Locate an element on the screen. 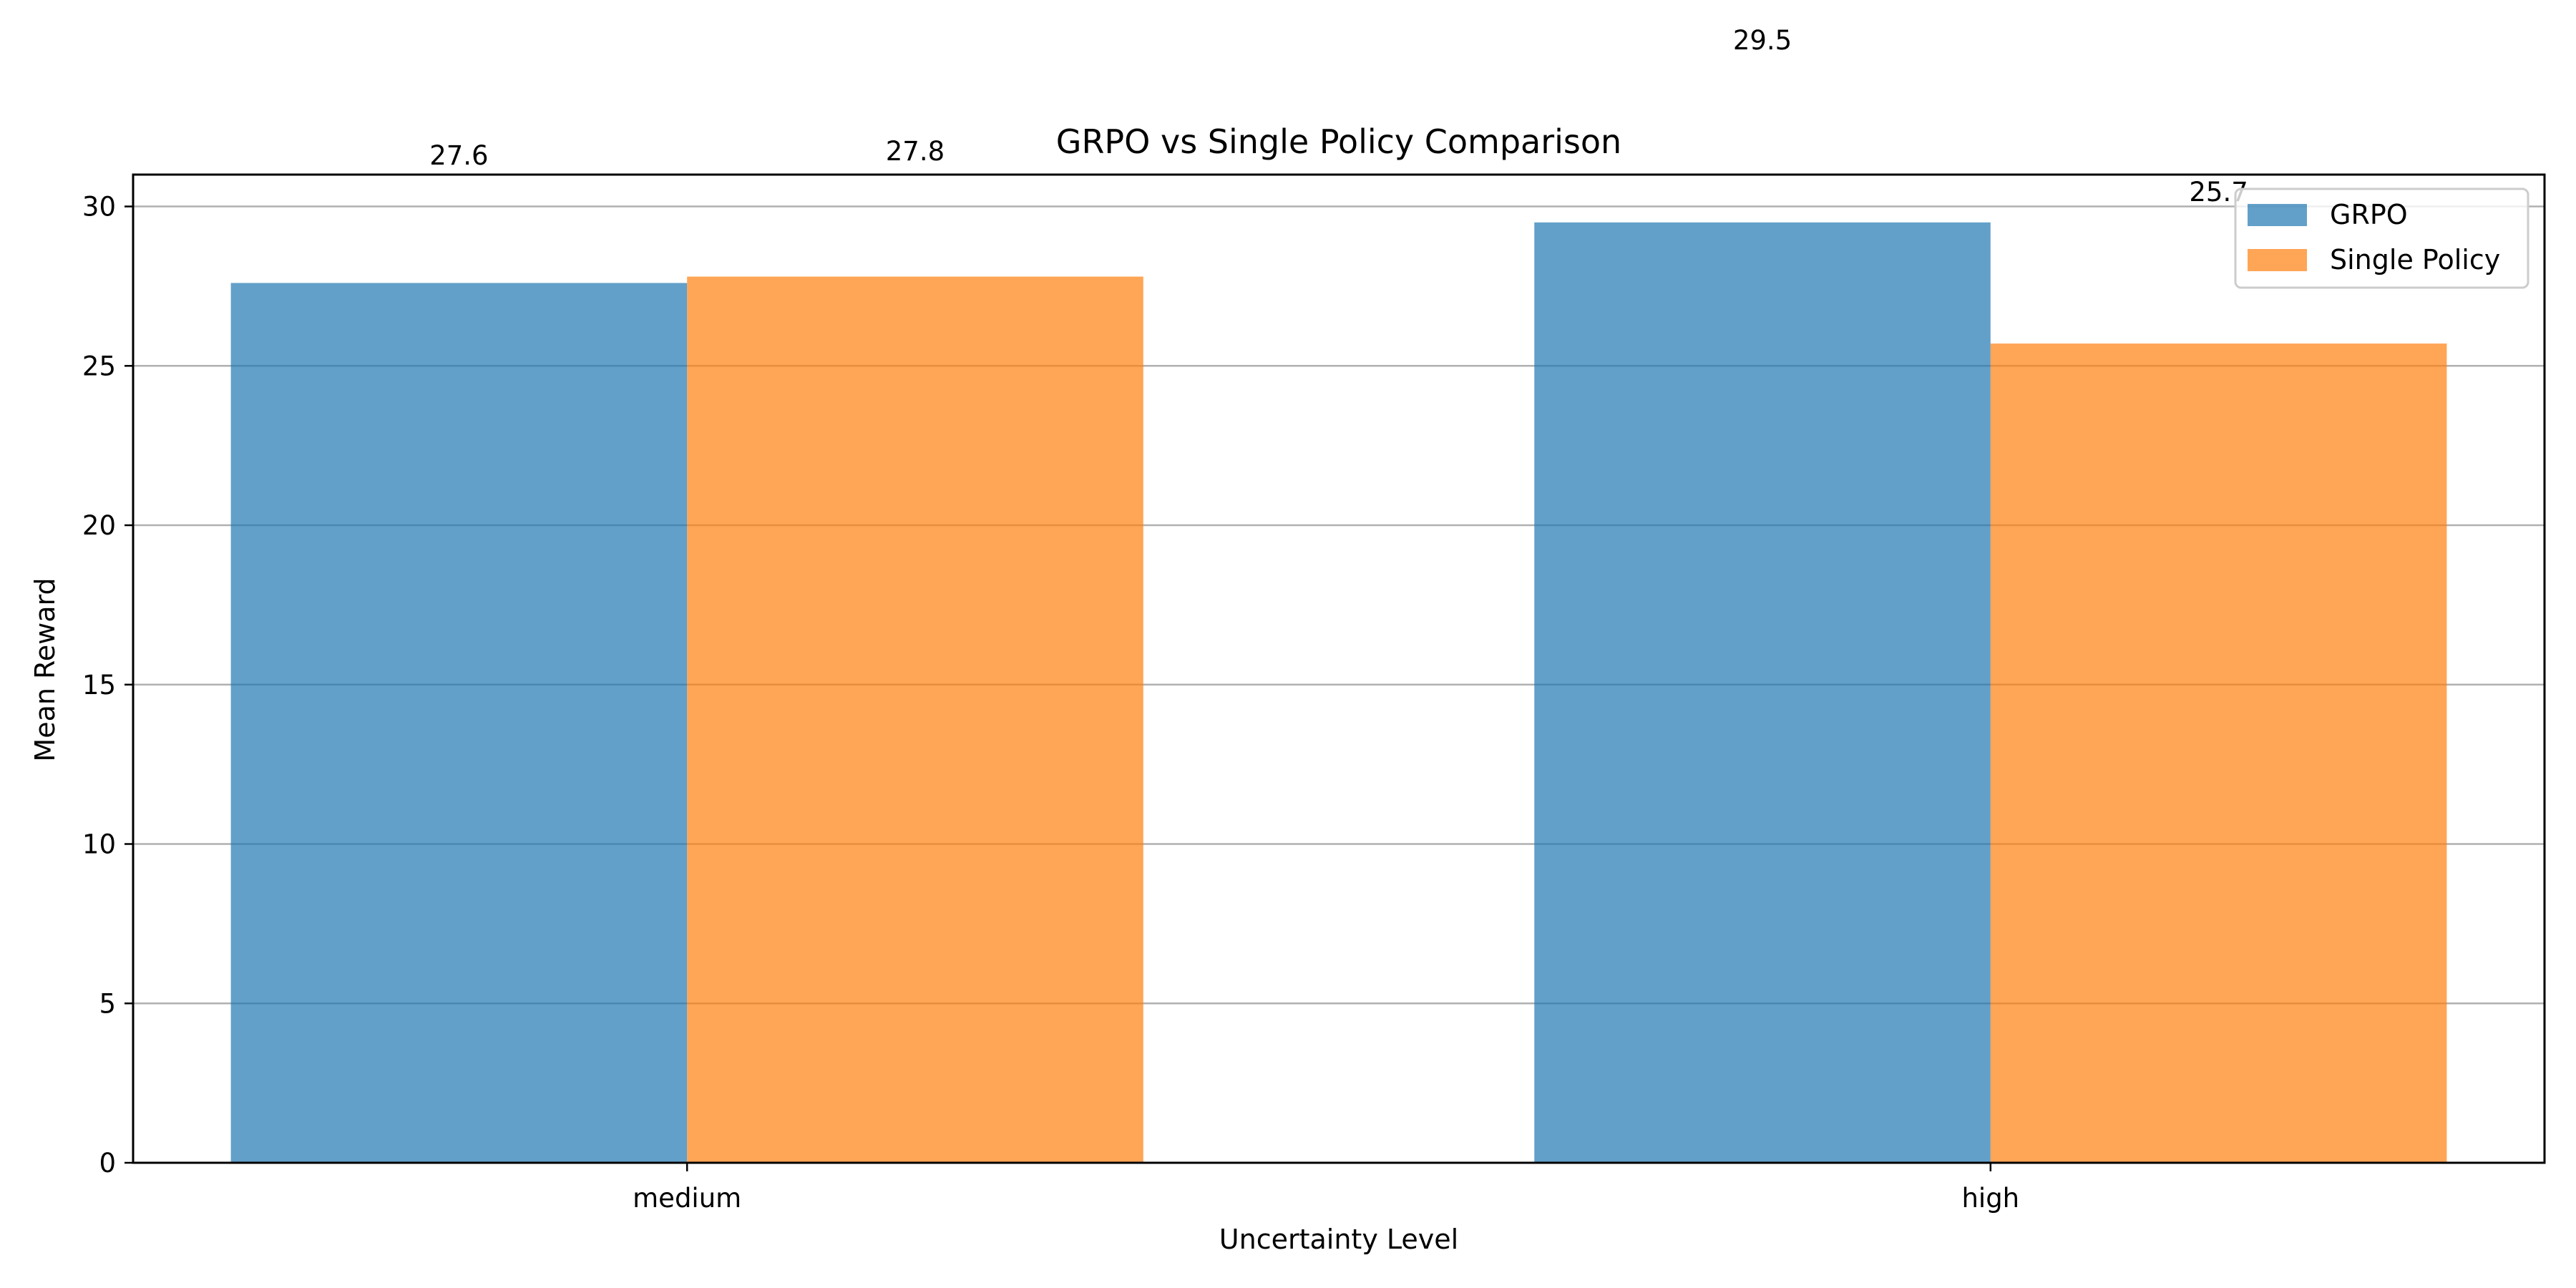 This screenshot has width=2576, height=1288. x-axis-ticks: medium high is located at coordinates (1326, 1188).